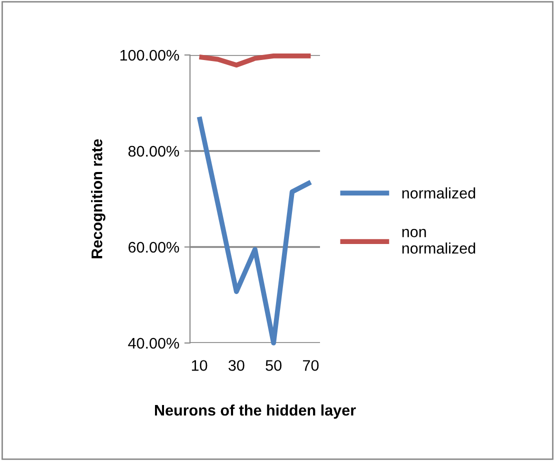 The height and width of the screenshot is (461, 555). I want to click on line-series, so click(255, 230).